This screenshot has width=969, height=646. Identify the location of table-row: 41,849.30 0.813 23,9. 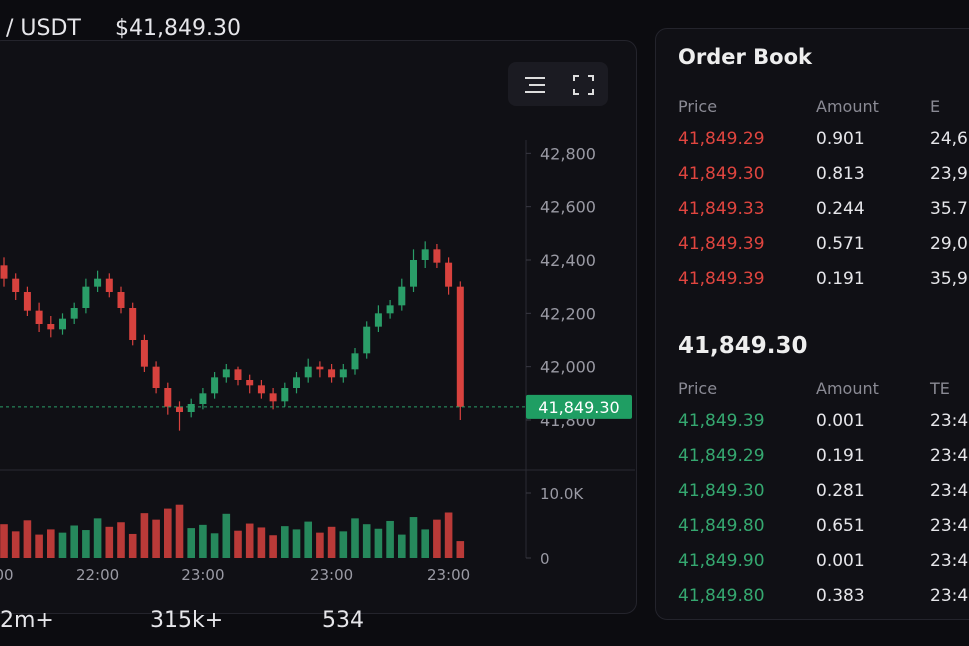
(823, 179).